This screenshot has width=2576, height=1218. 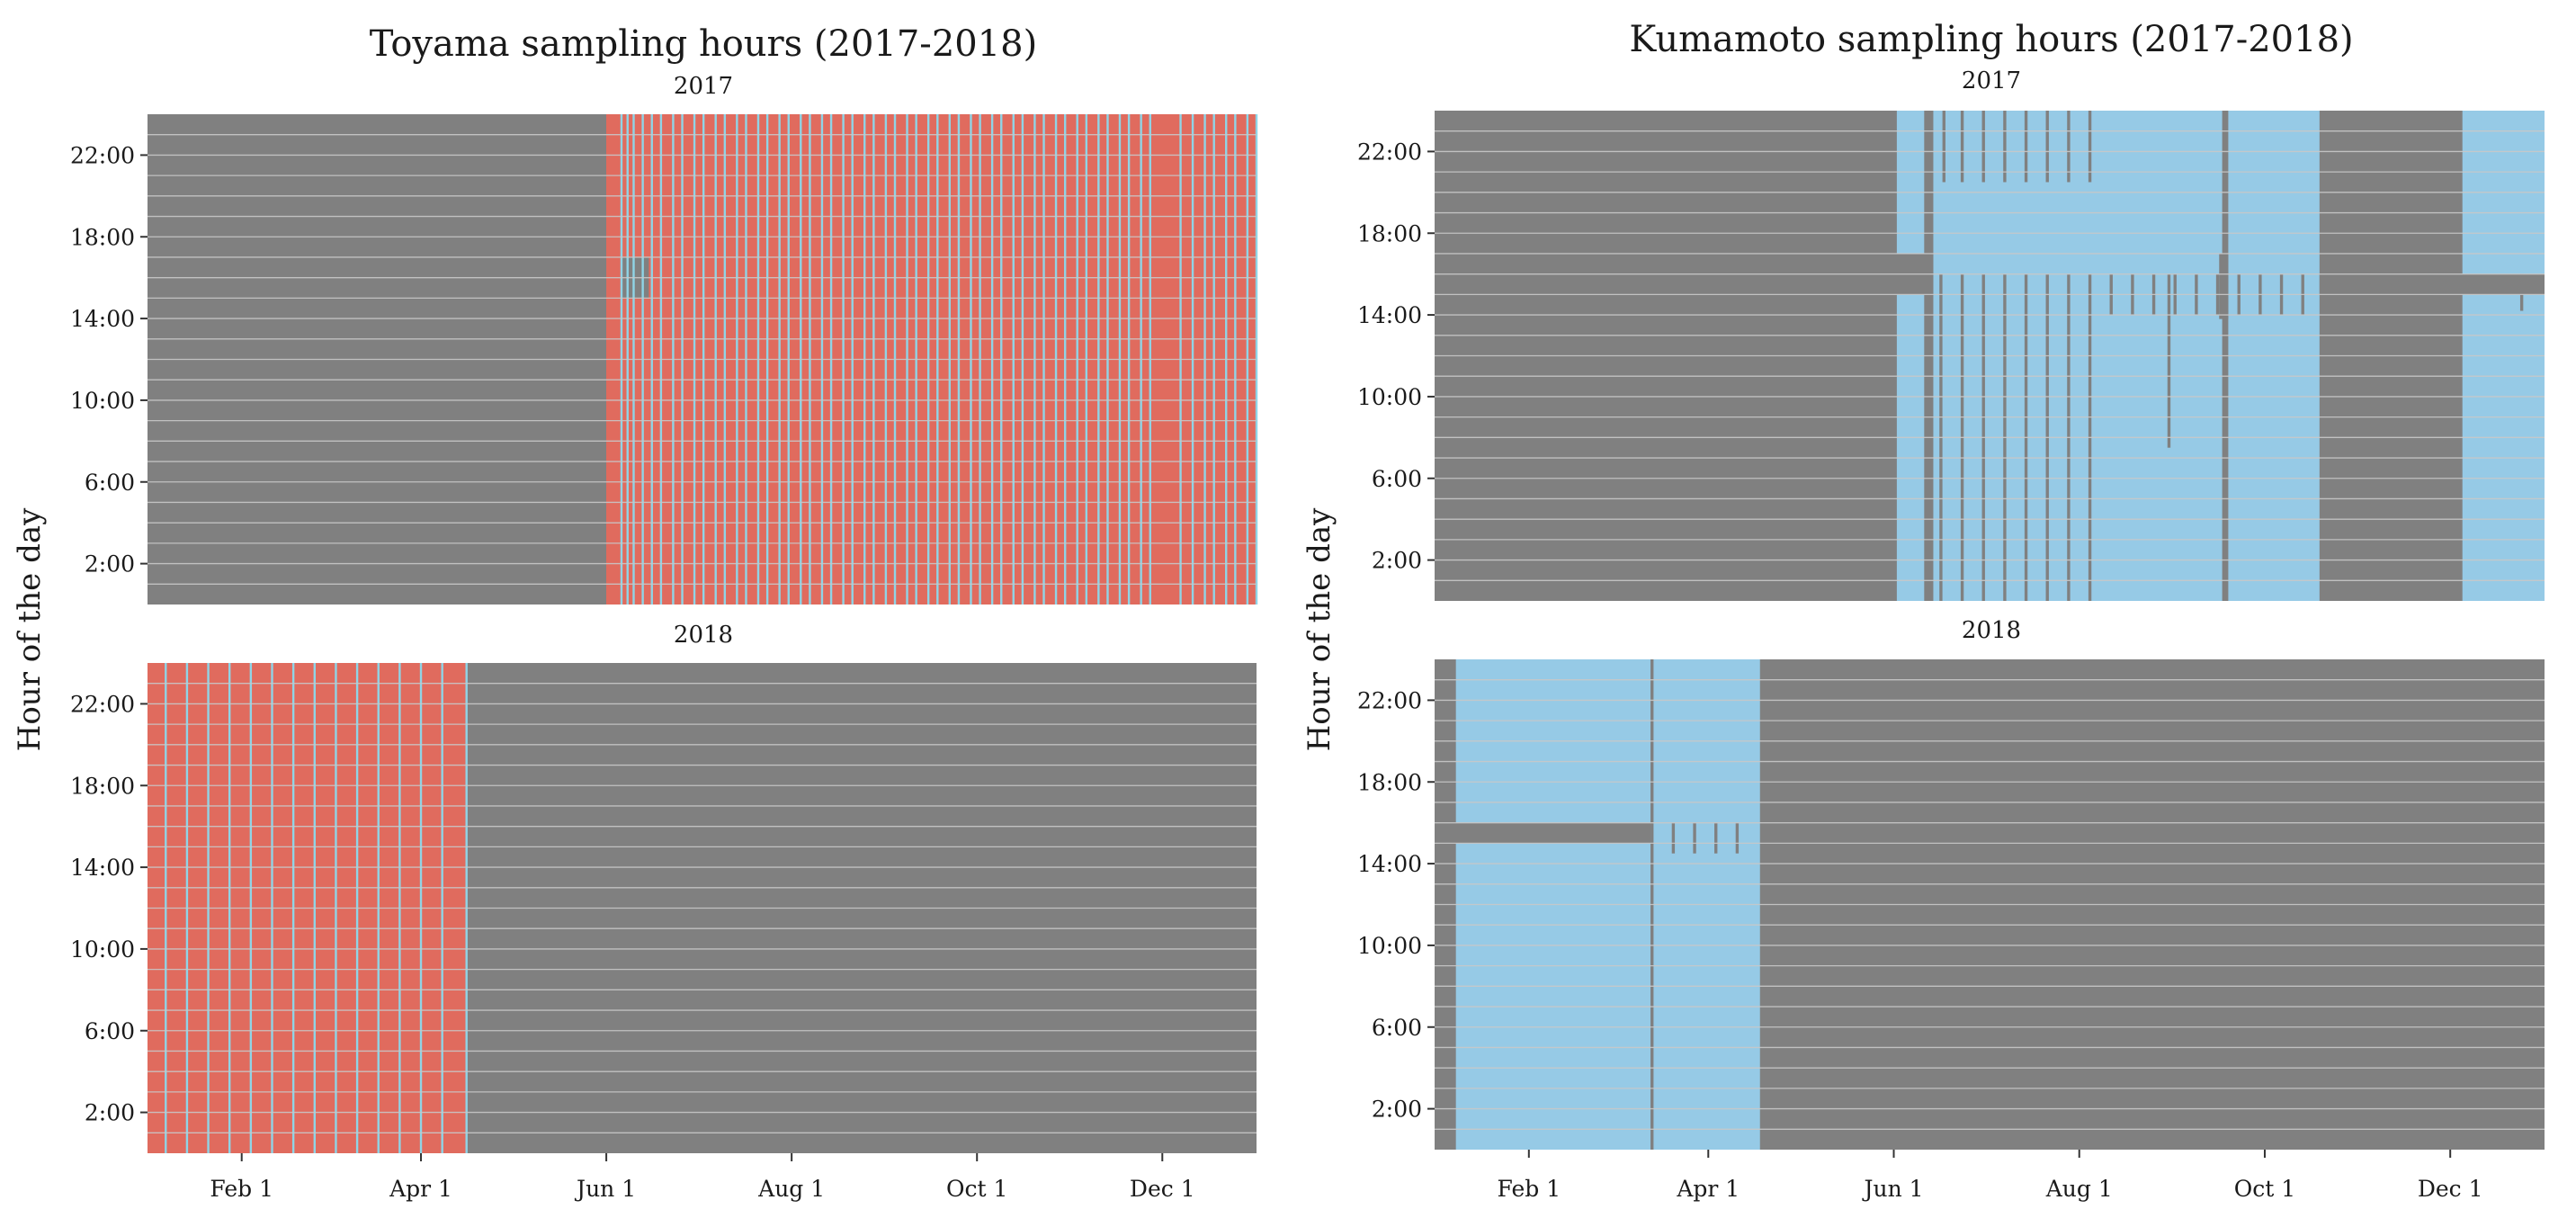 I want to click on chart-title: Kumamoto sampling hours (2017-2018), so click(x=1991, y=40).